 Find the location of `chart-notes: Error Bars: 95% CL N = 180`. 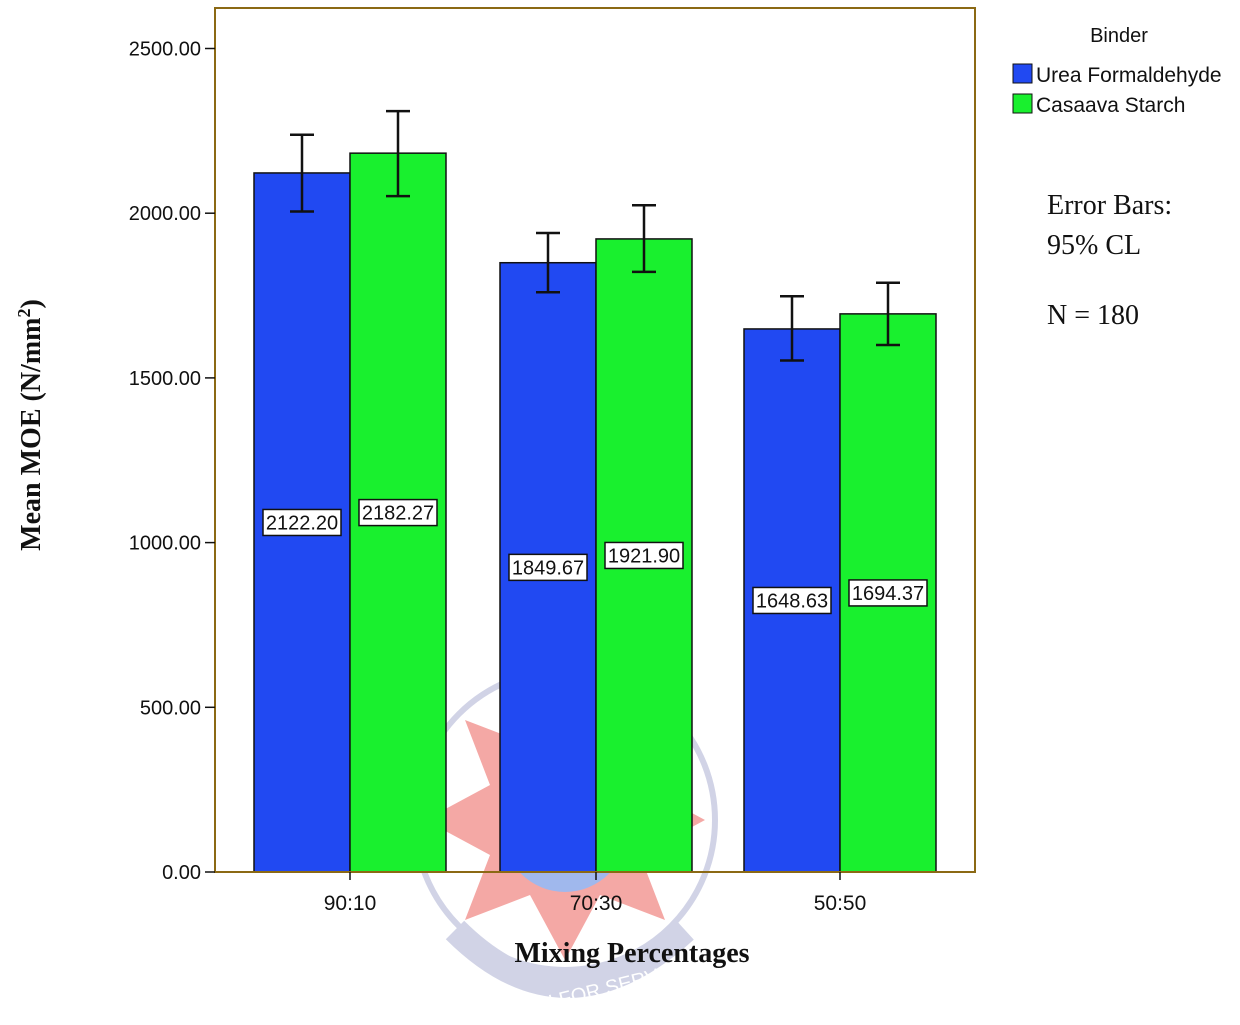

chart-notes: Error Bars: 95% CL N = 180 is located at coordinates (1139, 261).